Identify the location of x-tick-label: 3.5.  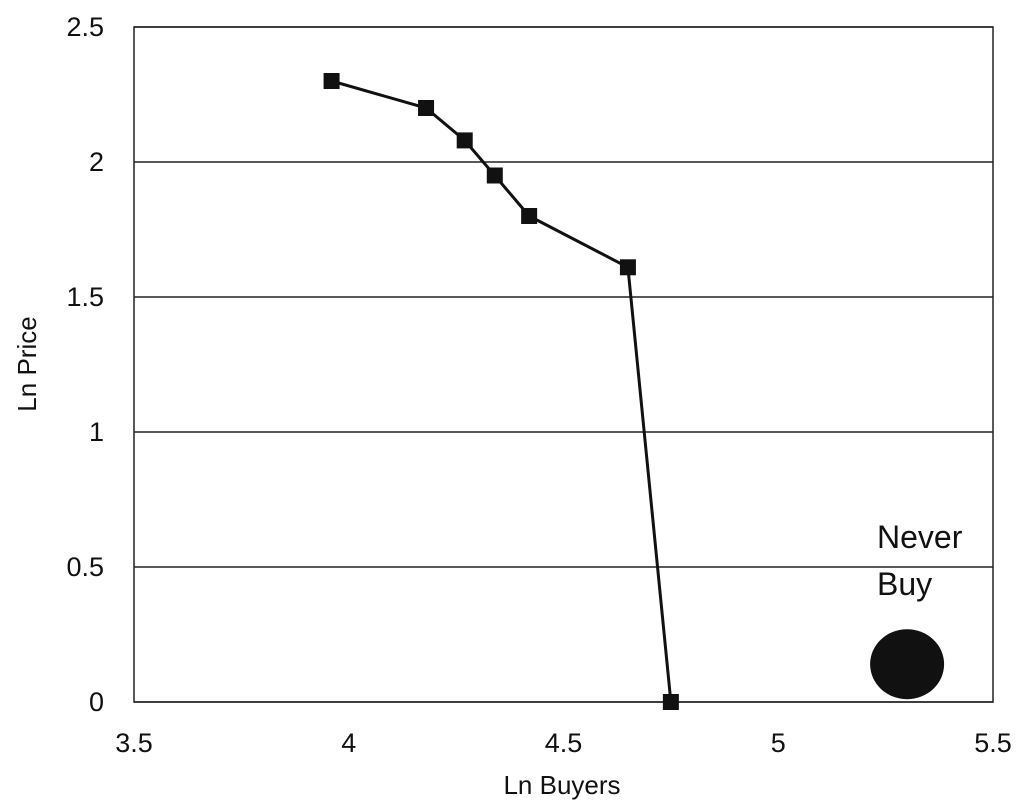
(134, 743).